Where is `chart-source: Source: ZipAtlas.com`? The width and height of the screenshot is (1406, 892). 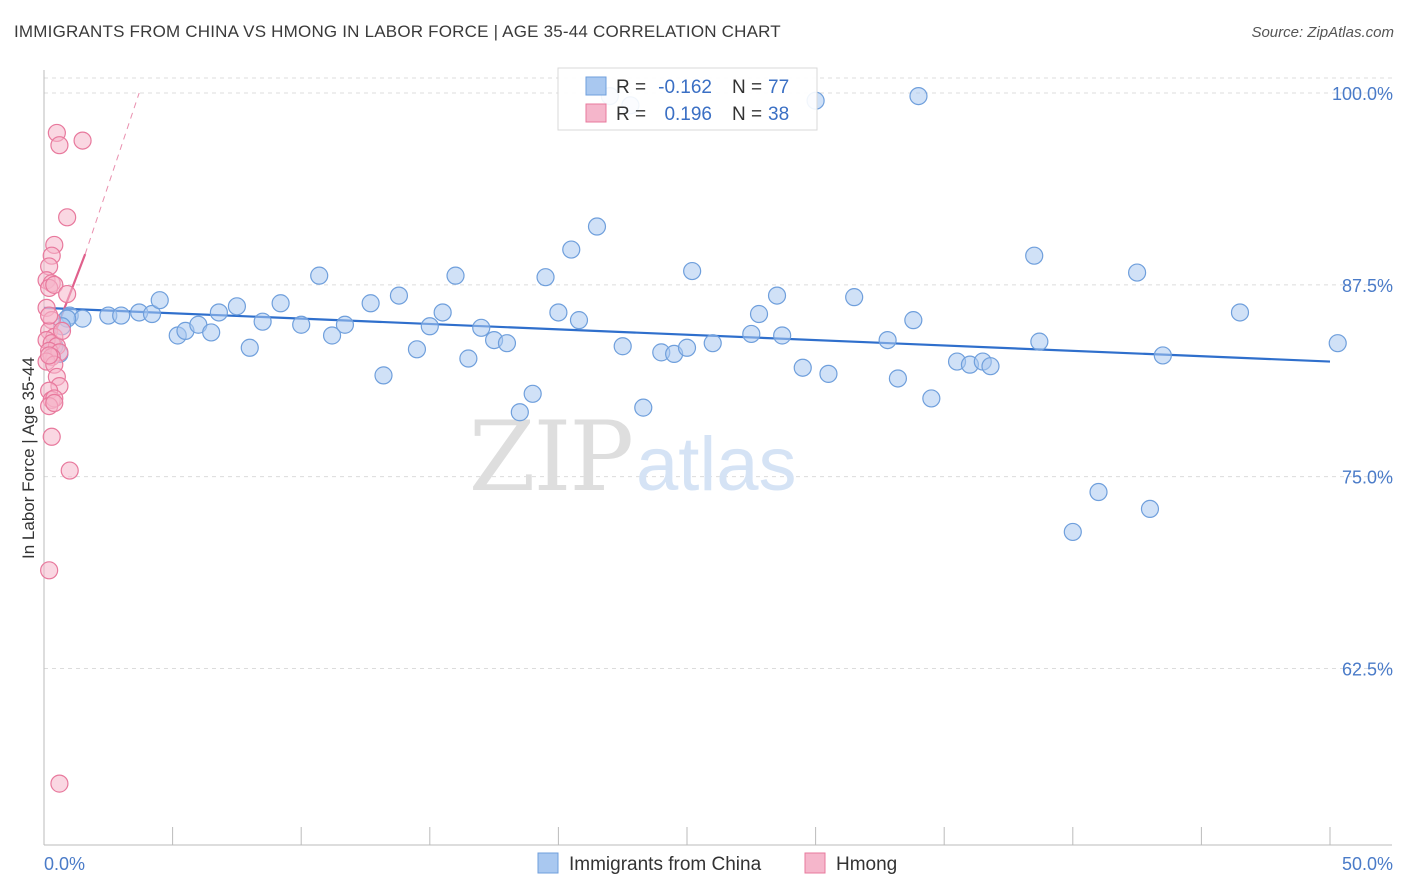
chart-source: Source: ZipAtlas.com is located at coordinates (1322, 32).